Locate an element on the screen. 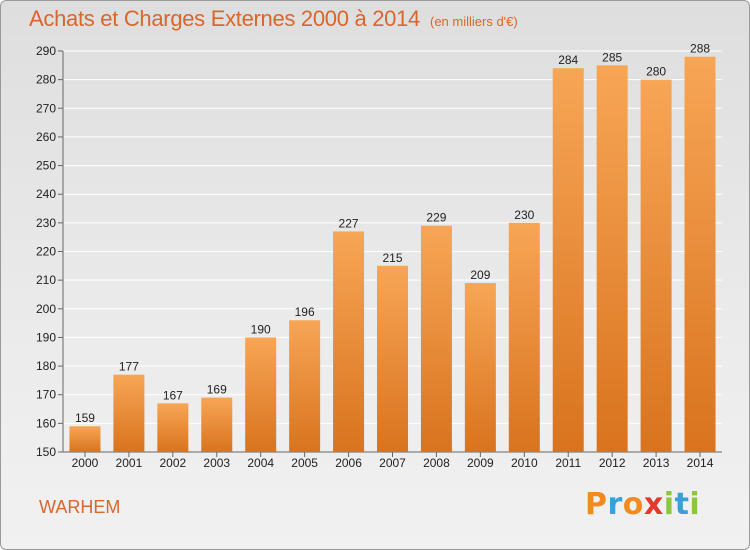  bar-value-label: 196 is located at coordinates (305, 312).